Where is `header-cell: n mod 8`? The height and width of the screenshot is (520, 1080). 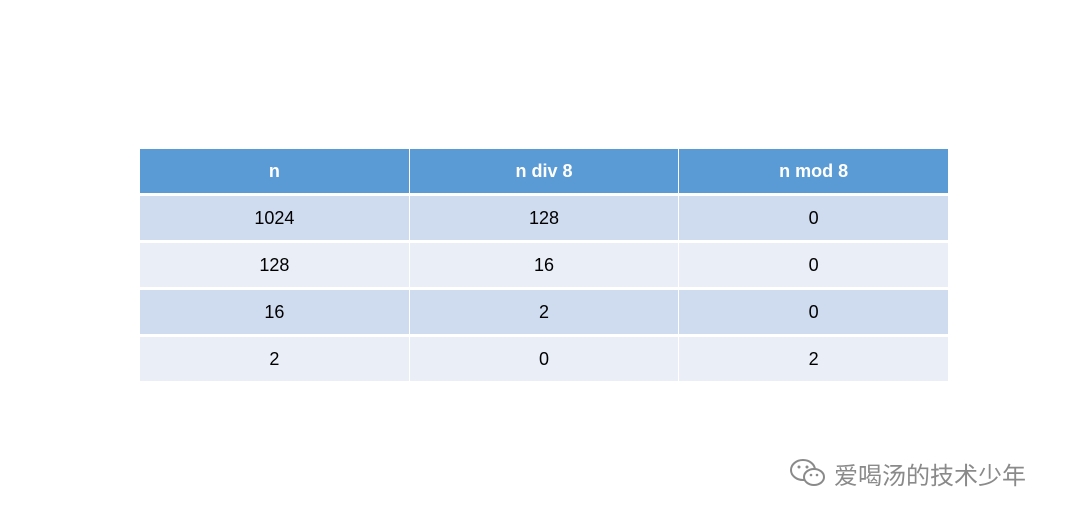 header-cell: n mod 8 is located at coordinates (814, 171).